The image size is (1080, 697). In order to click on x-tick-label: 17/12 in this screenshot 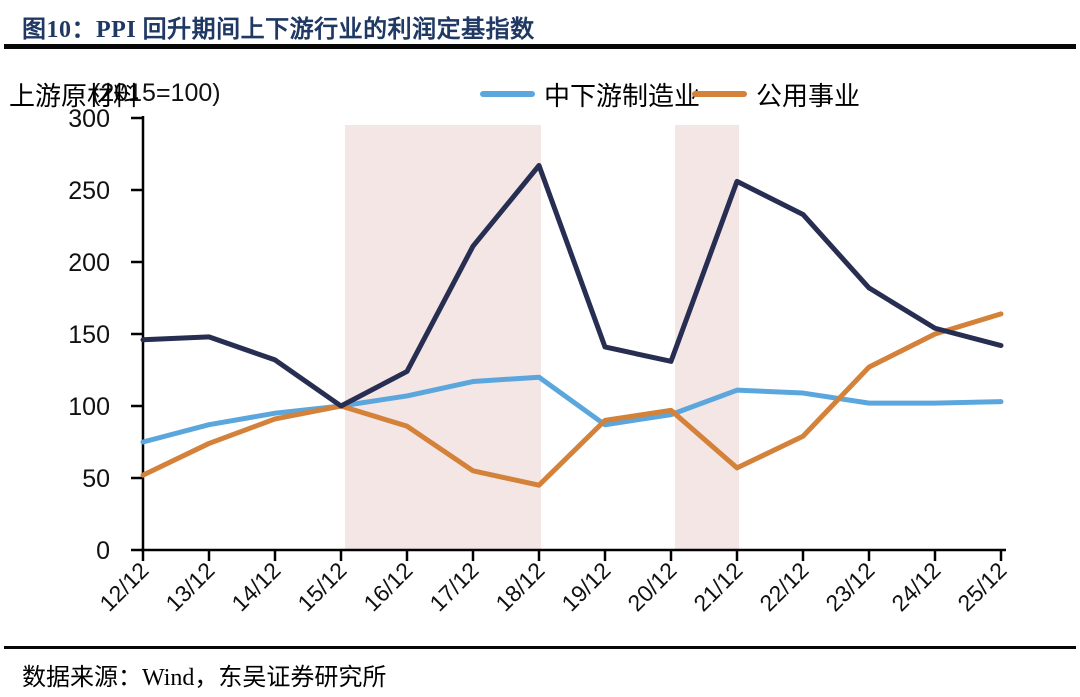, I will do `click(453, 586)`.